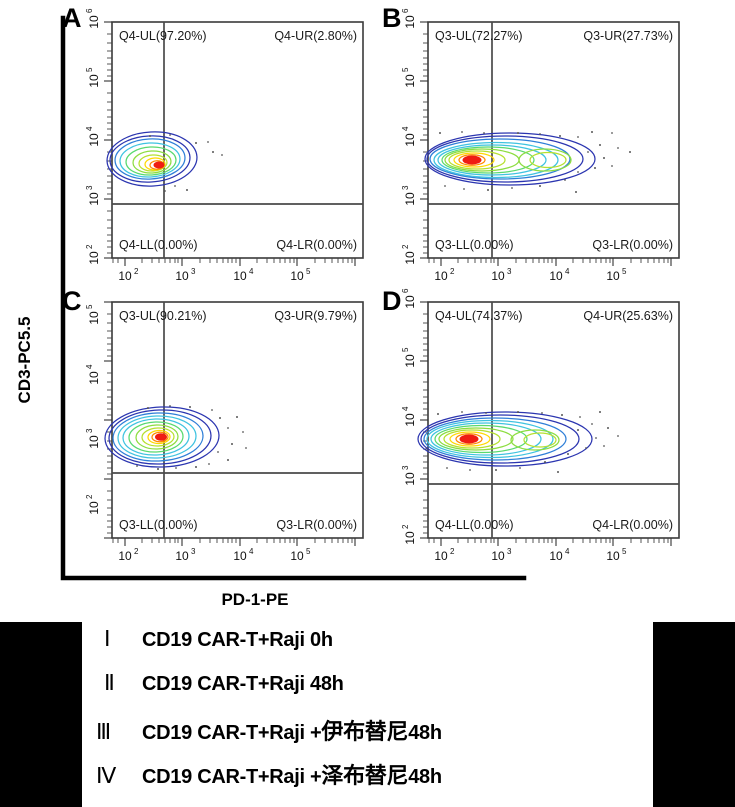 This screenshot has width=735, height=807. I want to click on panel-d-x-tick-labels: 10 2 10 3 10 4 10 5, so click(530, 555).